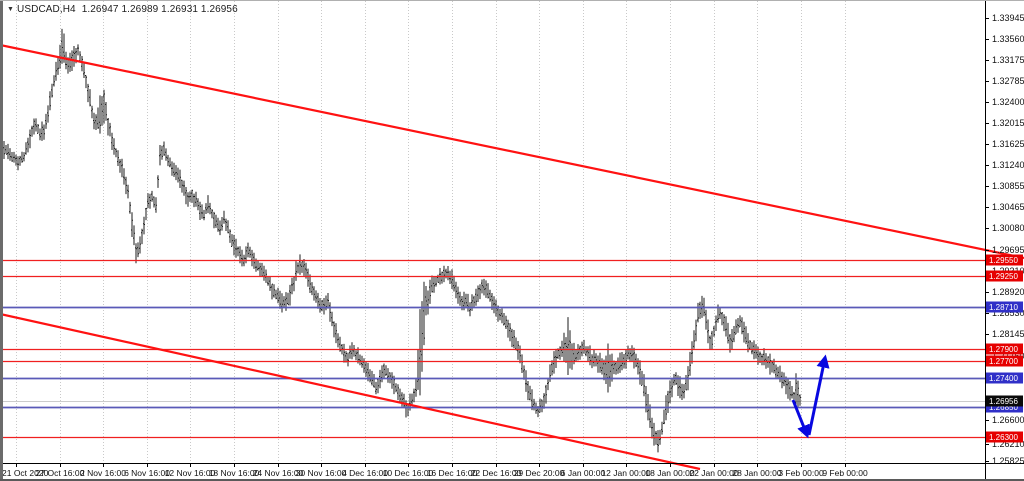 This screenshot has height=481, width=1024. What do you see at coordinates (103, 473) in the screenshot?
I see `date-tick-label: 2 Nov 16:00` at bounding box center [103, 473].